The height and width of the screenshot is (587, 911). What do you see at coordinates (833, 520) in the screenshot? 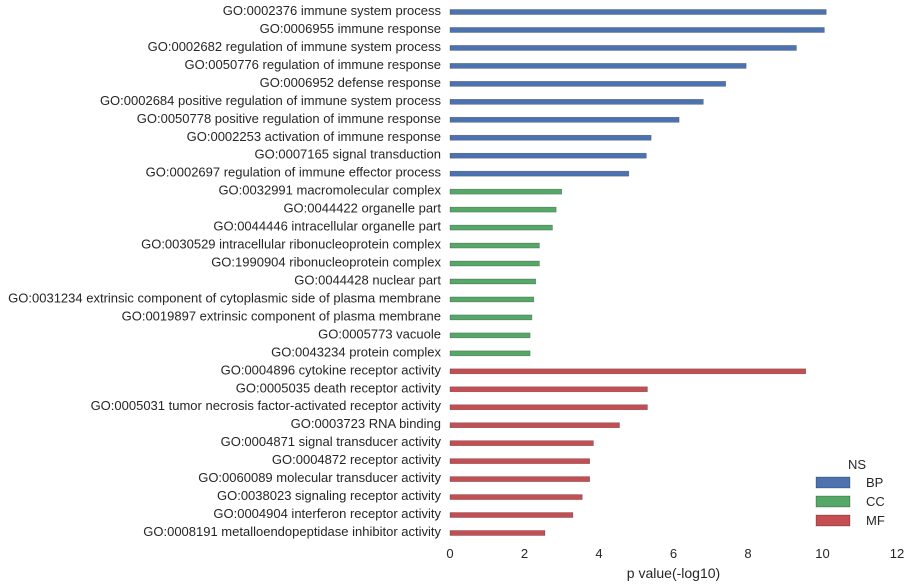
I see `legend-swatch-mf` at bounding box center [833, 520].